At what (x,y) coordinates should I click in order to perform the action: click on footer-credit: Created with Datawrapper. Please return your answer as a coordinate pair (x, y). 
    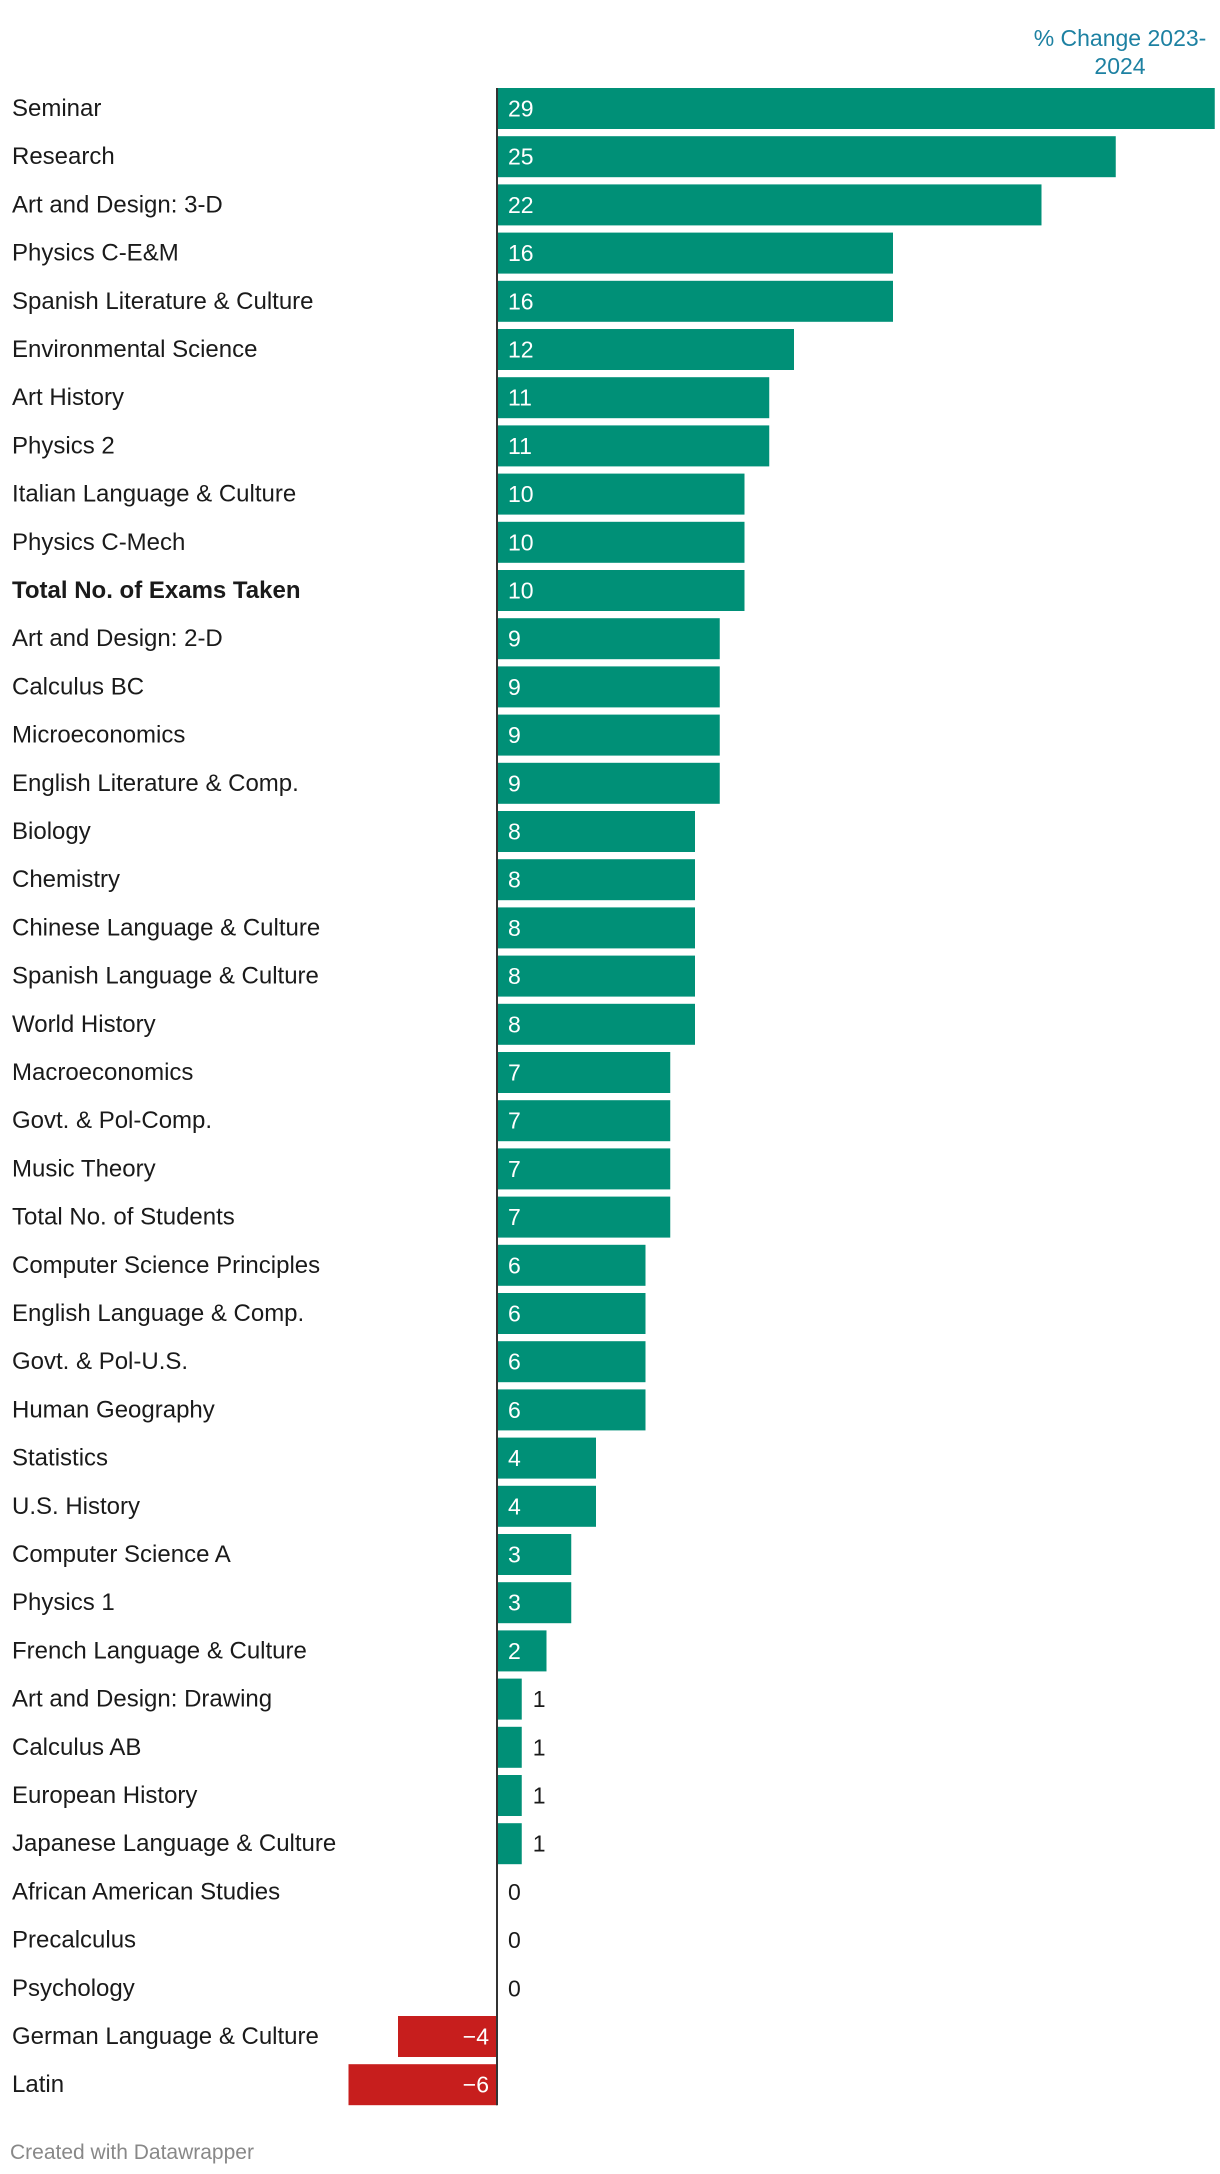
    Looking at the image, I should click on (132, 2152).